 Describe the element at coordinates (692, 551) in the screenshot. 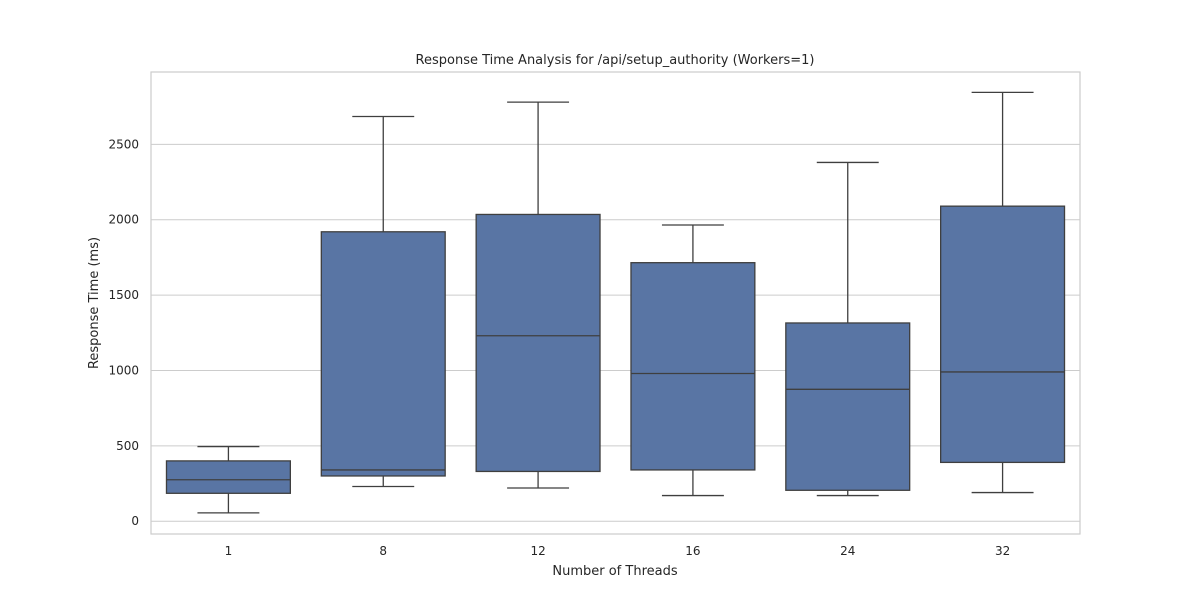

I see `x-tick-label: 16` at that location.